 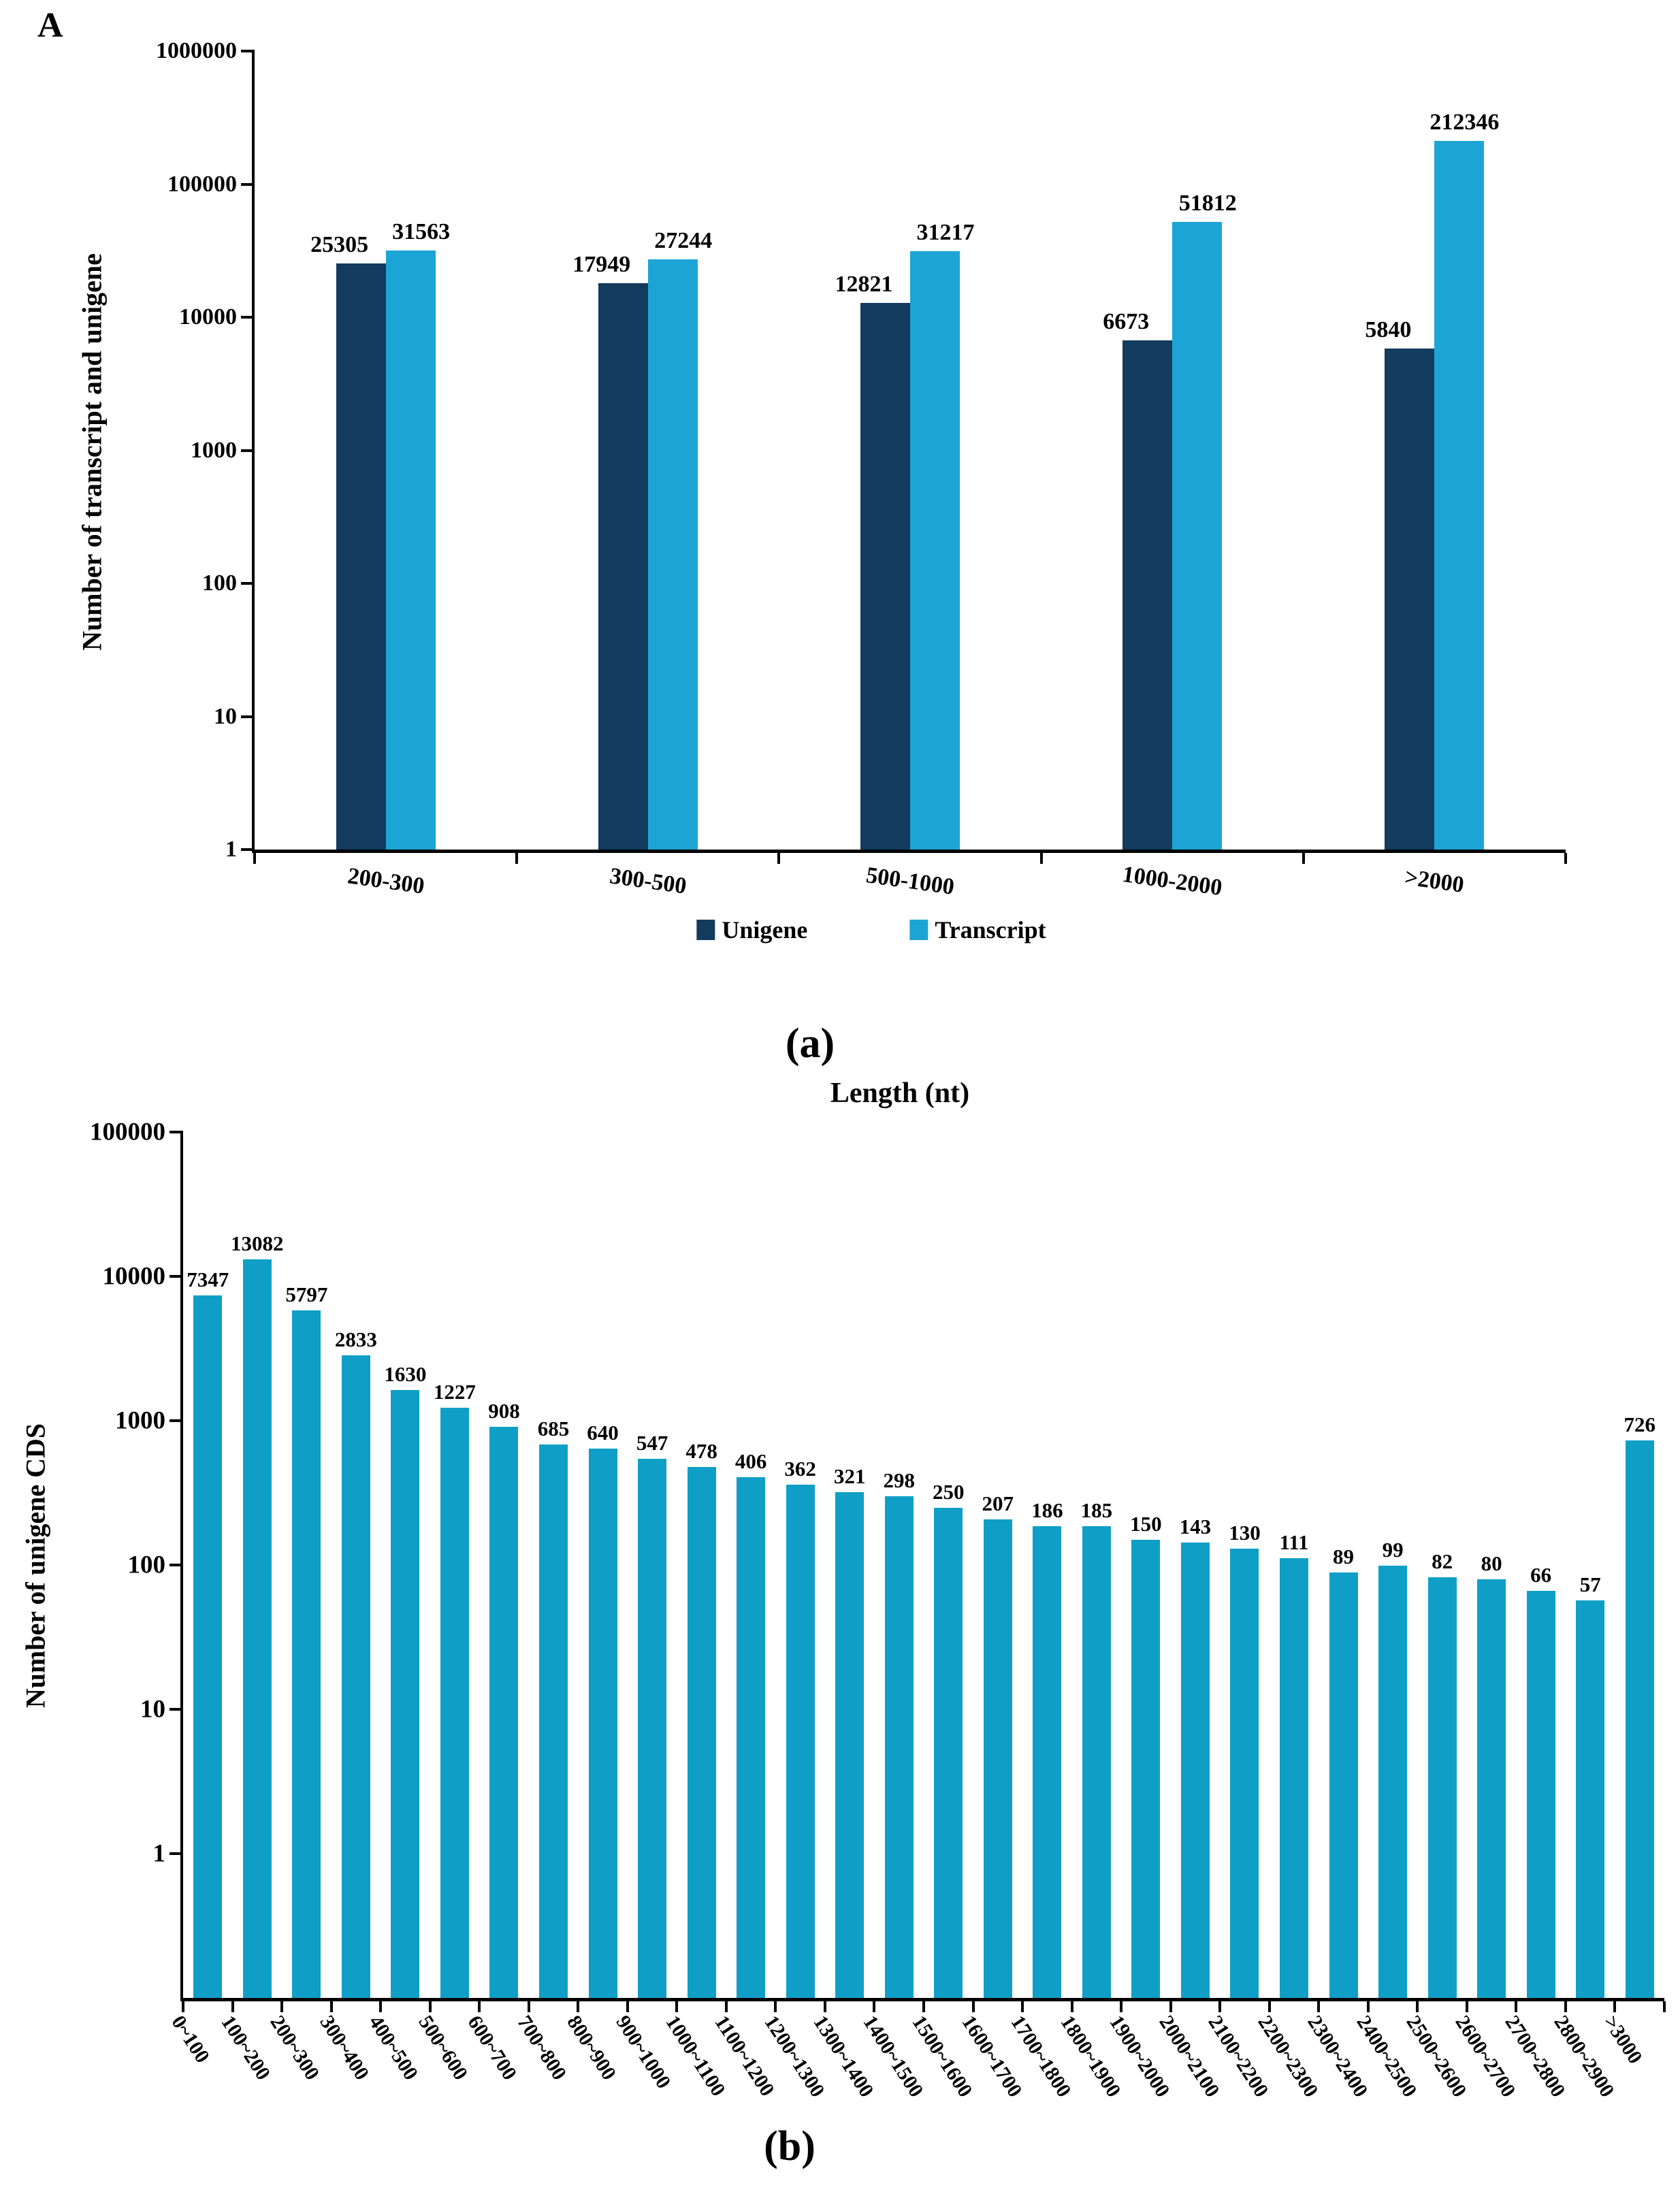 I want to click on bar-value-label: 13082, so click(x=258, y=1243).